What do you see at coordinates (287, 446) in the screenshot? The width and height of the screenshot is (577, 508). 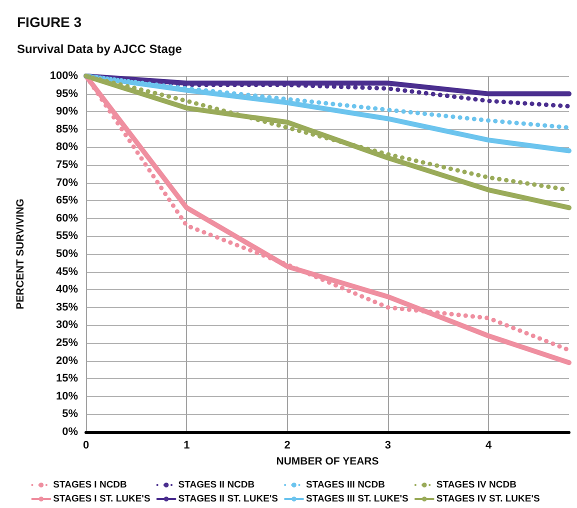 I see `x-tick-label: 2` at bounding box center [287, 446].